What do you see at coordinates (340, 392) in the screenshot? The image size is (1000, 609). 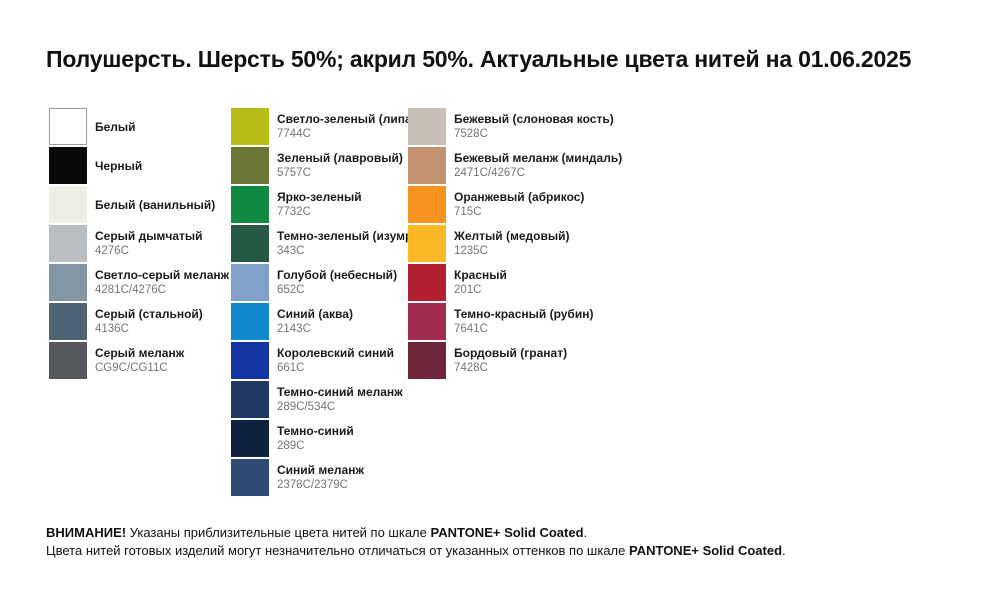 I see `color-name: Темно-синий меланж` at bounding box center [340, 392].